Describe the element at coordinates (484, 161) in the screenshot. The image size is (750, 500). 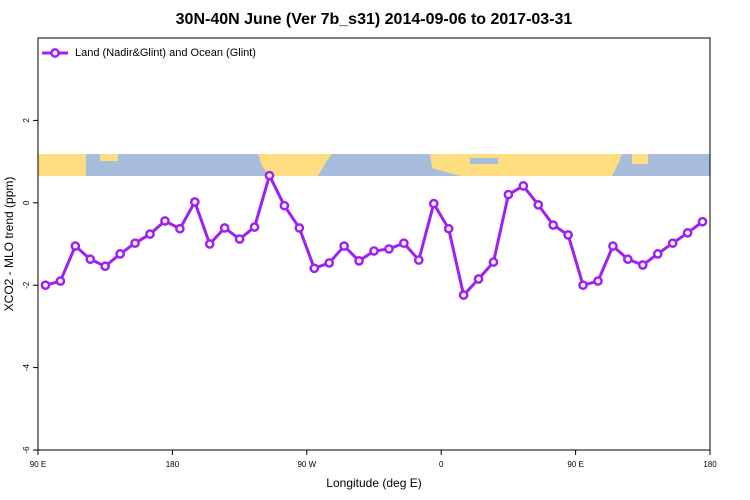
I see `ocean` at that location.